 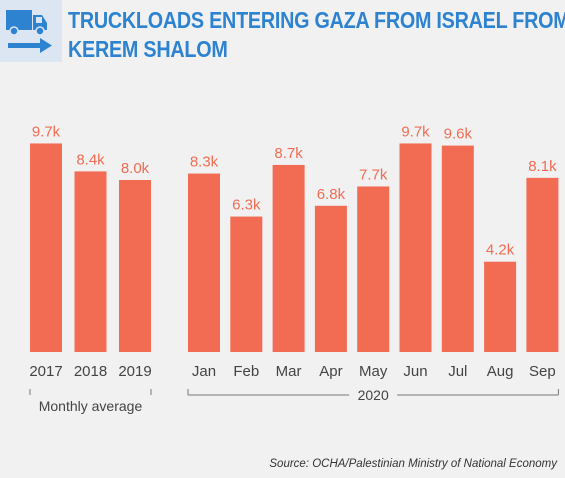 What do you see at coordinates (415, 371) in the screenshot?
I see `category-label-jun: Jun` at bounding box center [415, 371].